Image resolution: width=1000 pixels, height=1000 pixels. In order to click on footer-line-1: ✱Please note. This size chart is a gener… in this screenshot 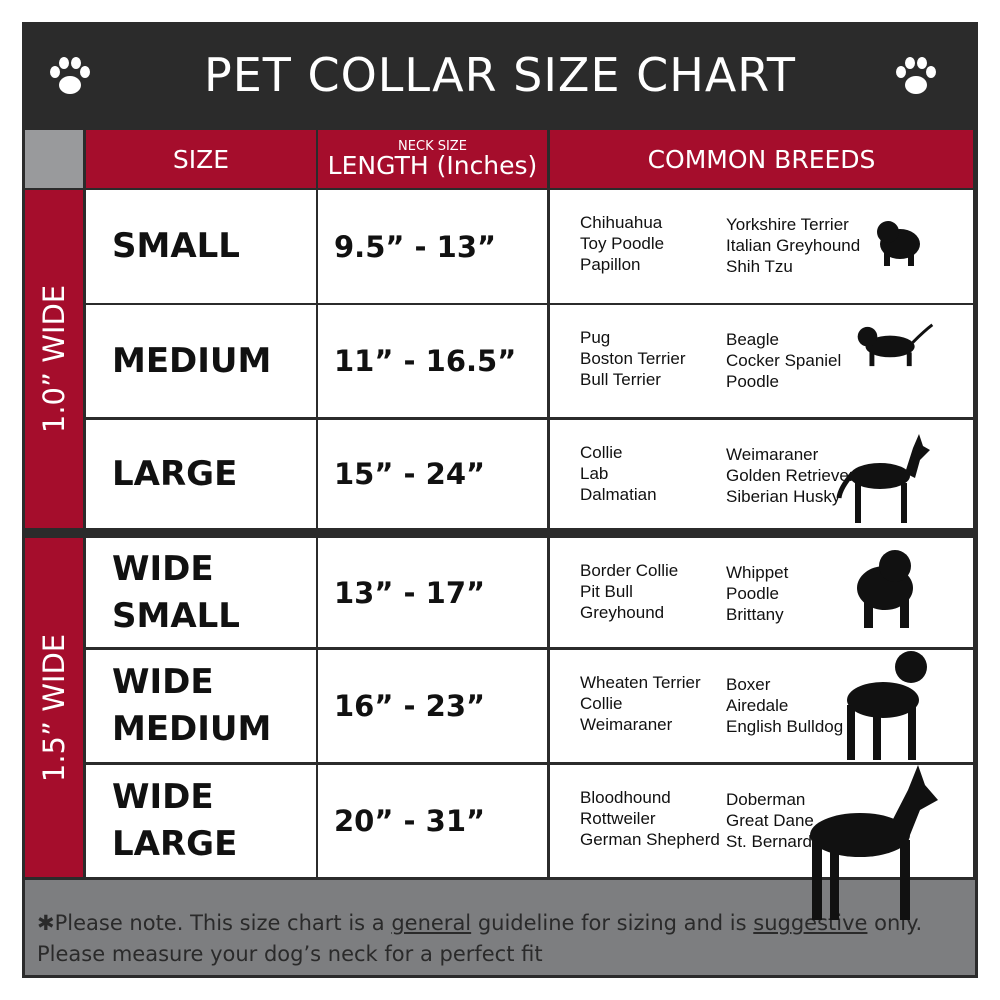, I will do `click(506, 923)`.